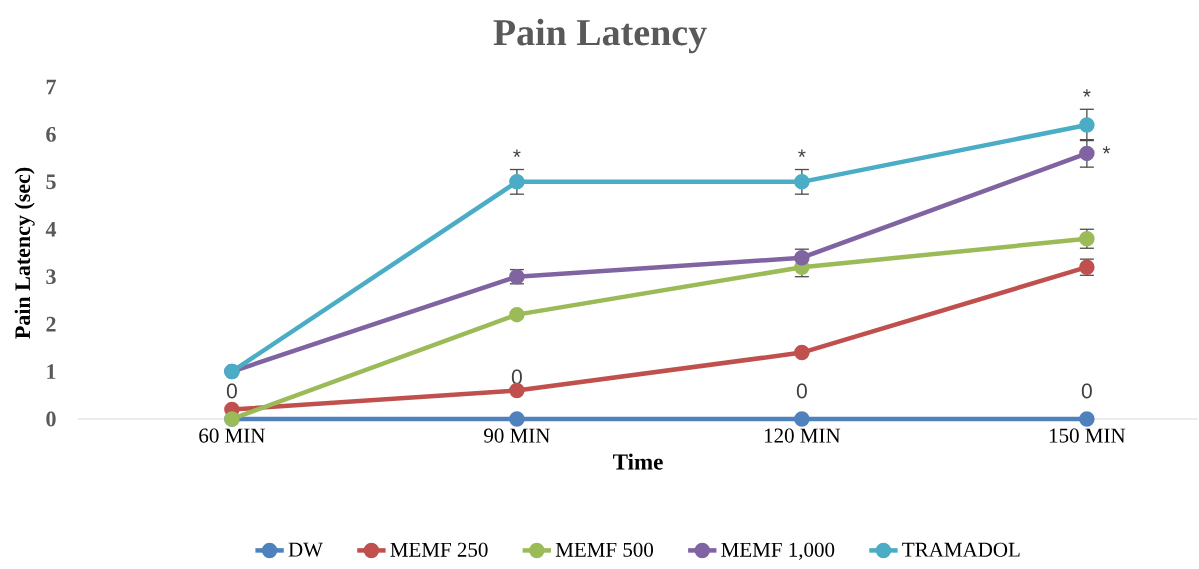  What do you see at coordinates (305, 549) in the screenshot?
I see `legend-label: DW` at bounding box center [305, 549].